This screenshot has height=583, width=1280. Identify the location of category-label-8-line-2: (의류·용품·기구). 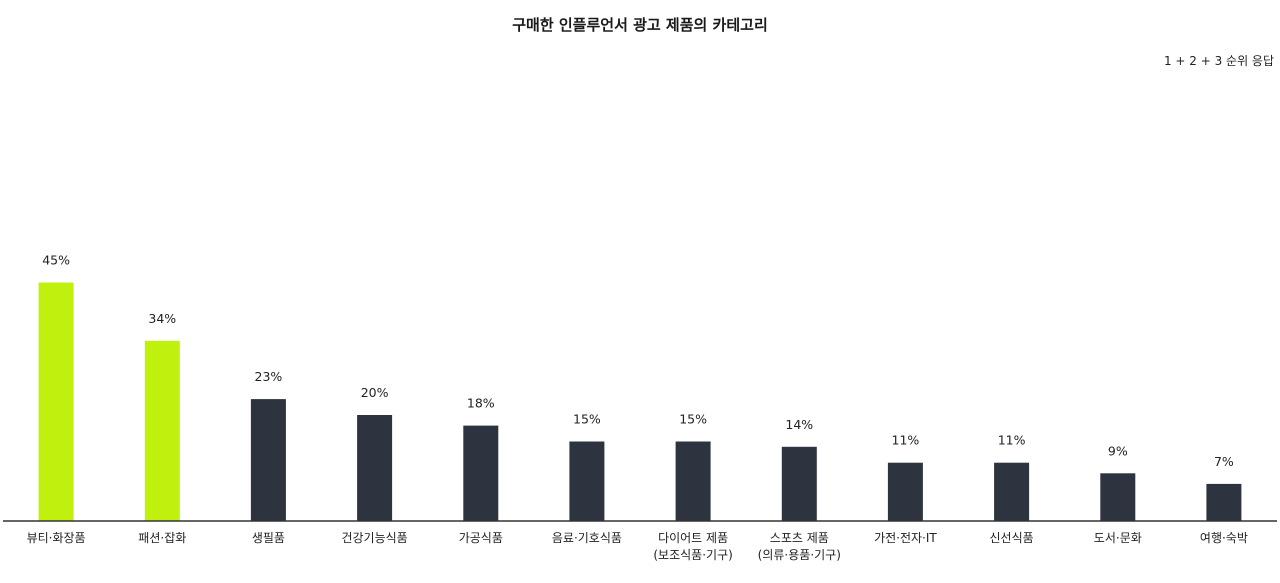
(799, 555).